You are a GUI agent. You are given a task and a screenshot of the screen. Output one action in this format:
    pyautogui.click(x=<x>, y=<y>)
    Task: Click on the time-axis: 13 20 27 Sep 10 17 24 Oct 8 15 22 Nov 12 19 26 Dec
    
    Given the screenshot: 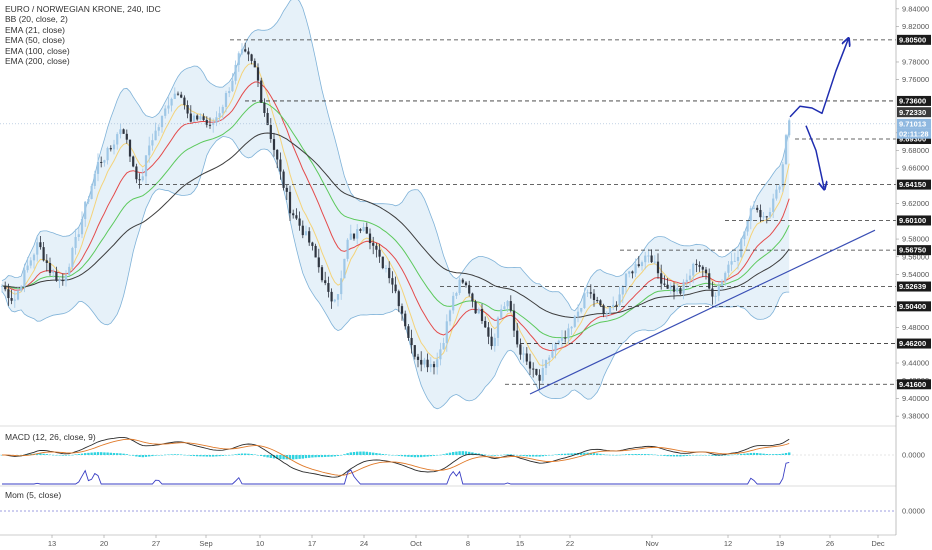 What is the action you would take?
    pyautogui.click(x=466, y=541)
    